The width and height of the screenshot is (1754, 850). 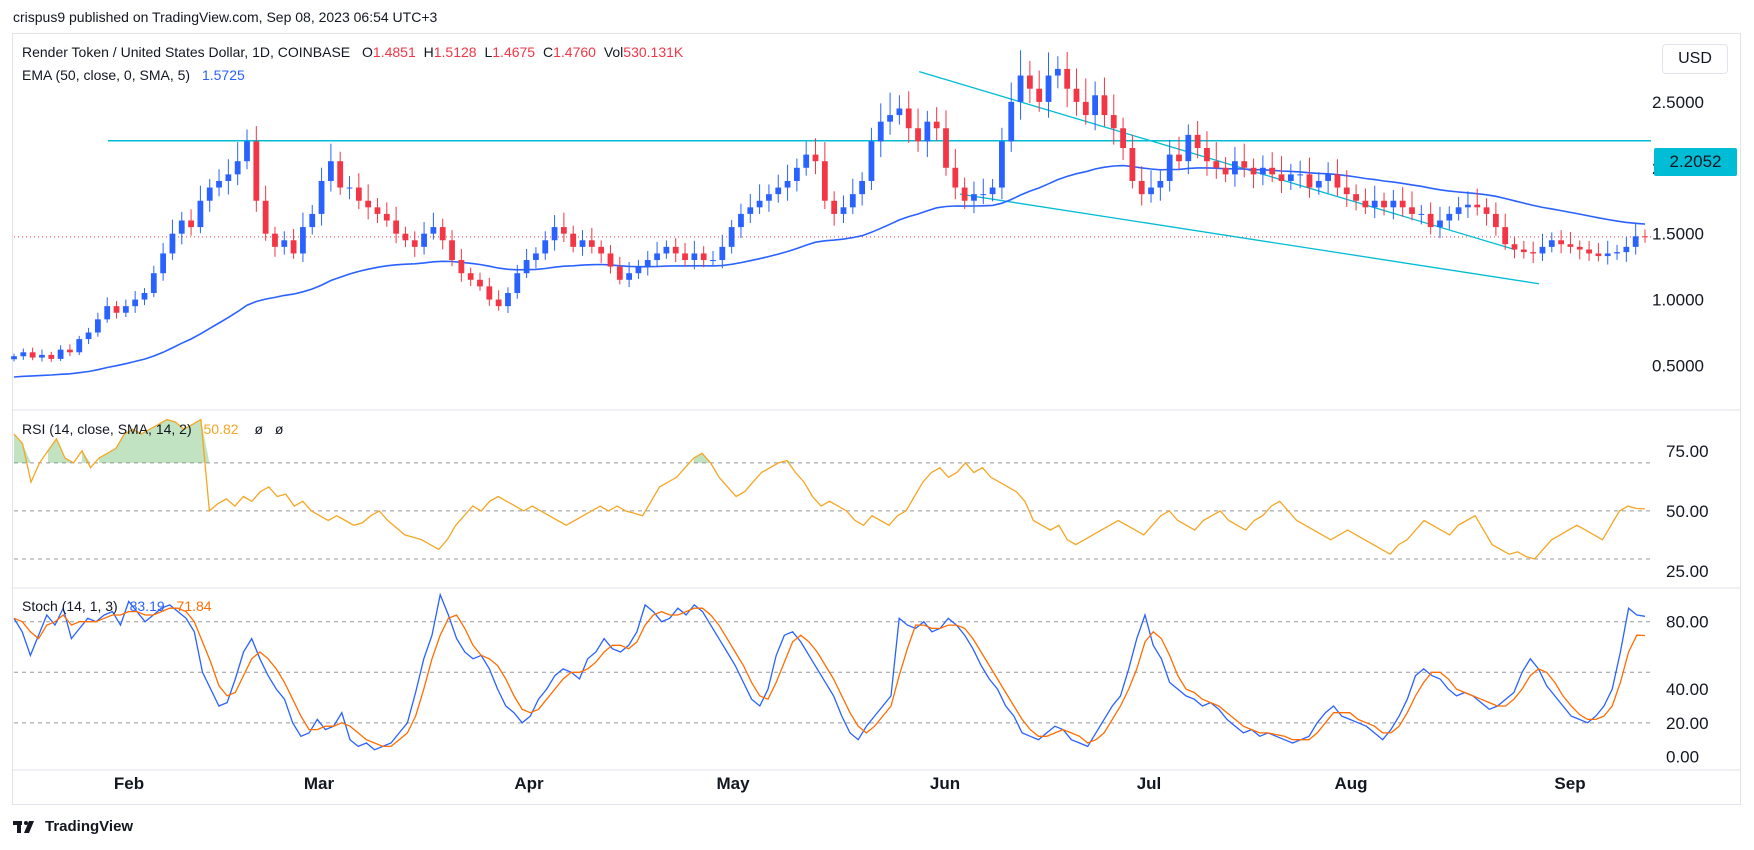 I want to click on tradingview-brand: TradingView, so click(x=73, y=826).